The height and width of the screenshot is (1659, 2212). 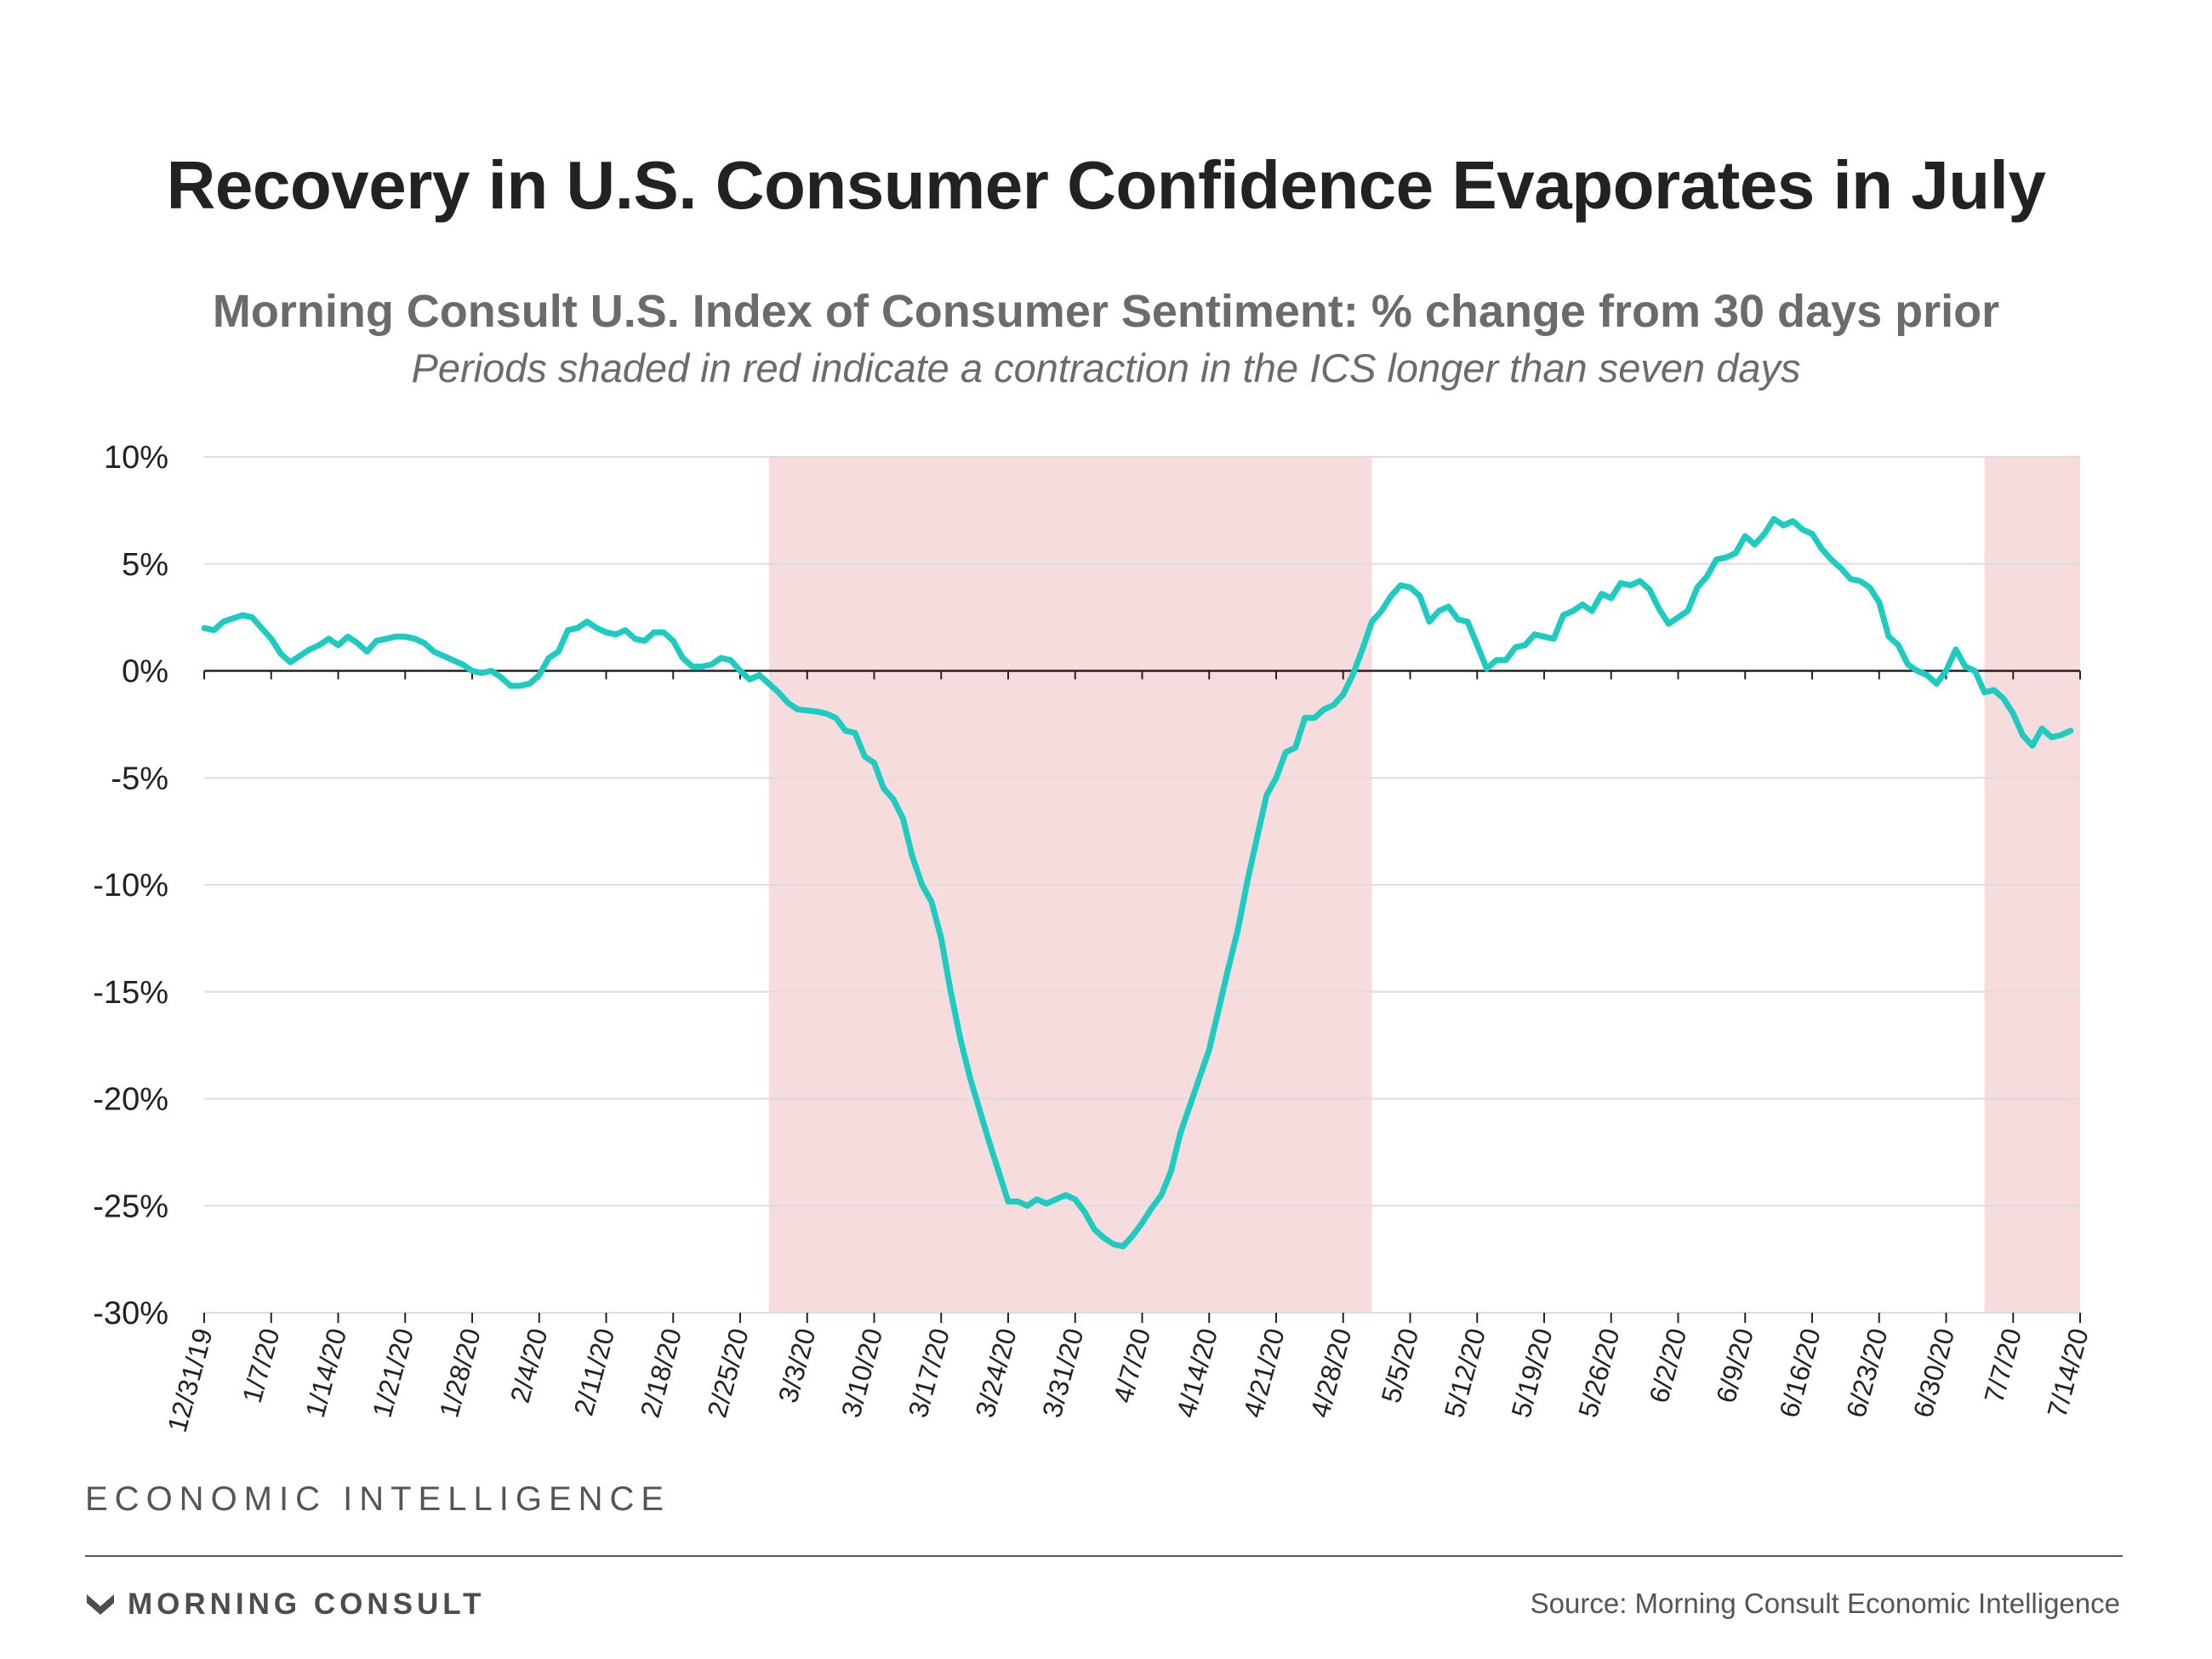 What do you see at coordinates (307, 1604) in the screenshot?
I see `brand-name: MORNING CONSULT` at bounding box center [307, 1604].